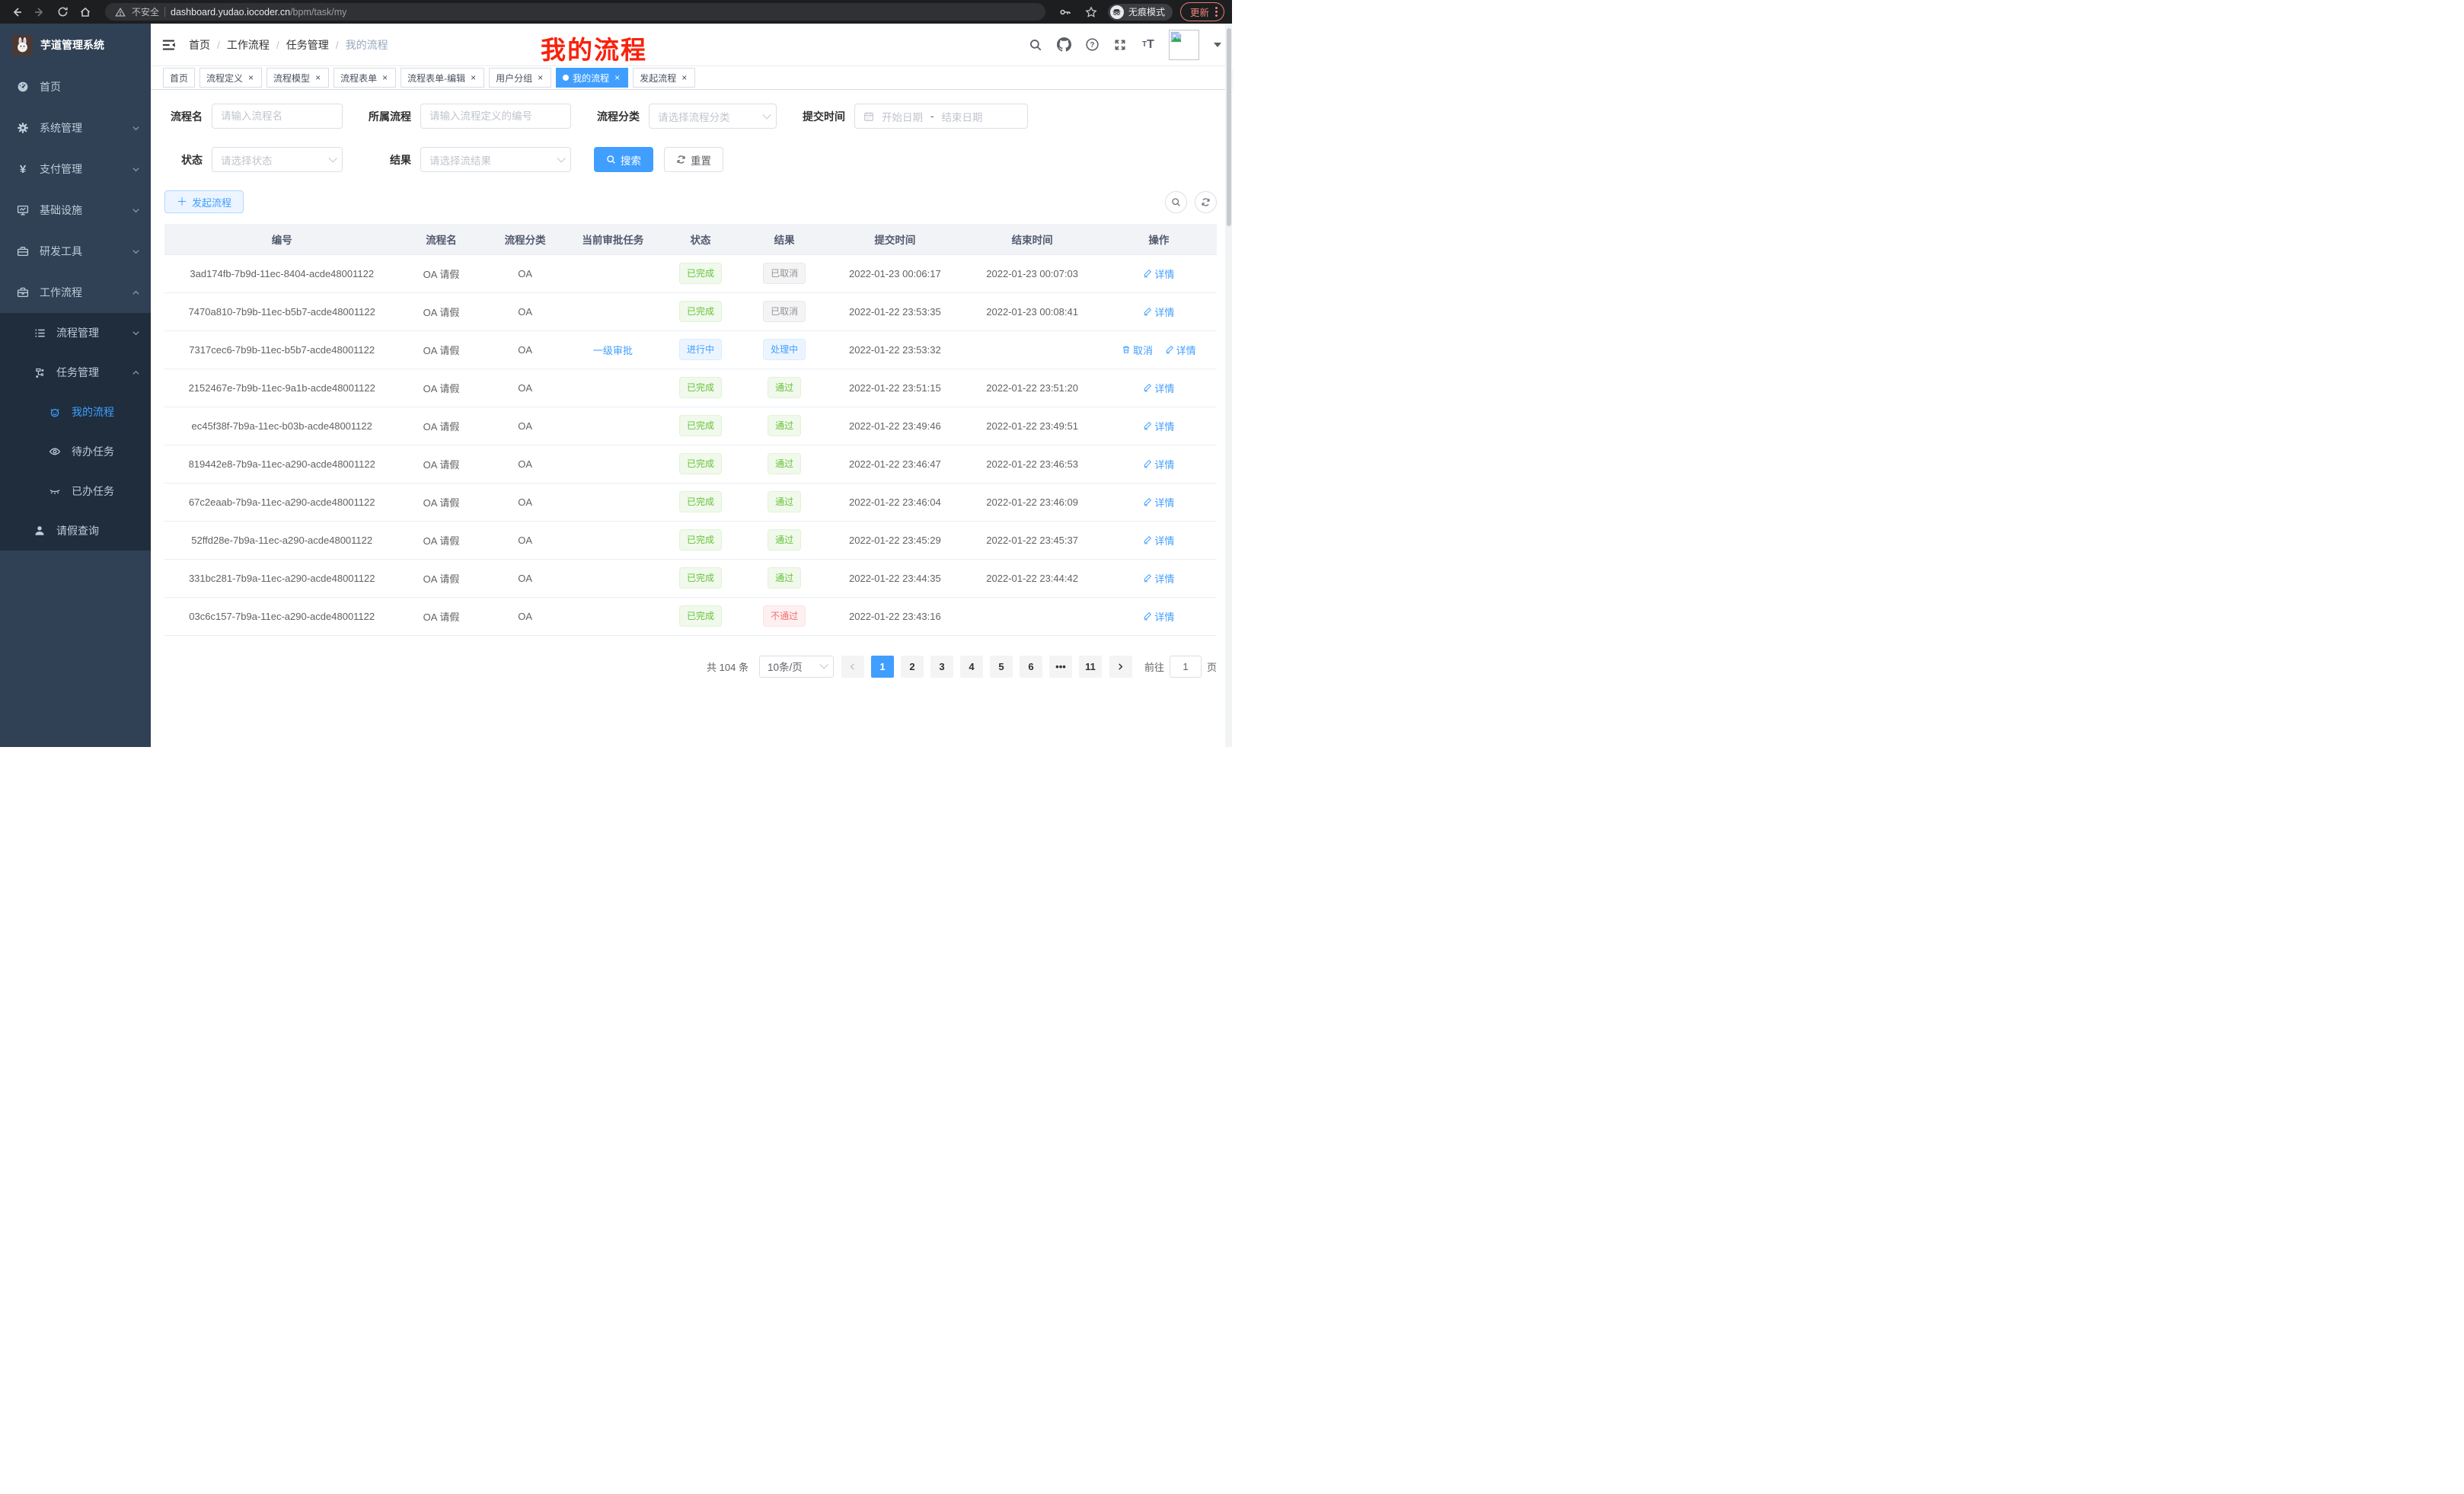 This screenshot has width=2464, height=1494. What do you see at coordinates (784, 239) in the screenshot?
I see `col-result: 结果` at bounding box center [784, 239].